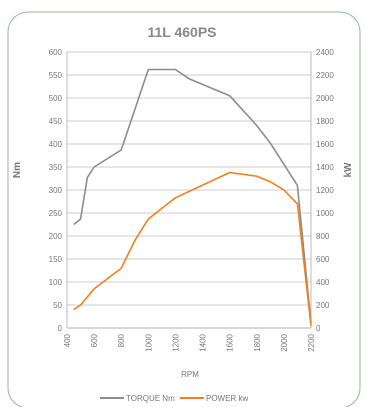 Image resolution: width=366 pixels, height=407 pixels. Describe the element at coordinates (56, 236) in the screenshot. I see `y-left-tick-label: 200` at that location.